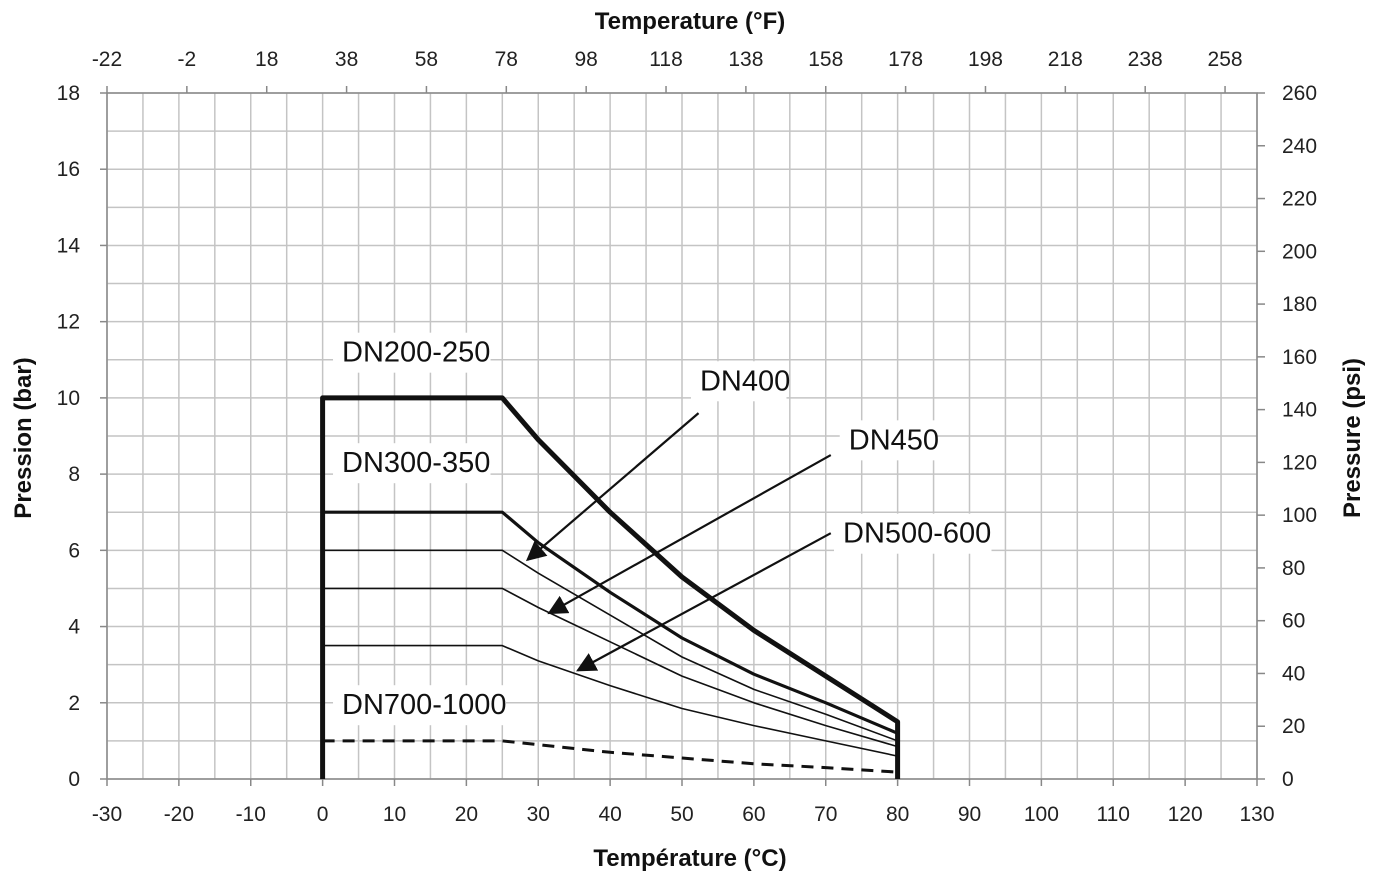  Describe the element at coordinates (74, 627) in the screenshot. I see `y-tick-label: 4` at that location.